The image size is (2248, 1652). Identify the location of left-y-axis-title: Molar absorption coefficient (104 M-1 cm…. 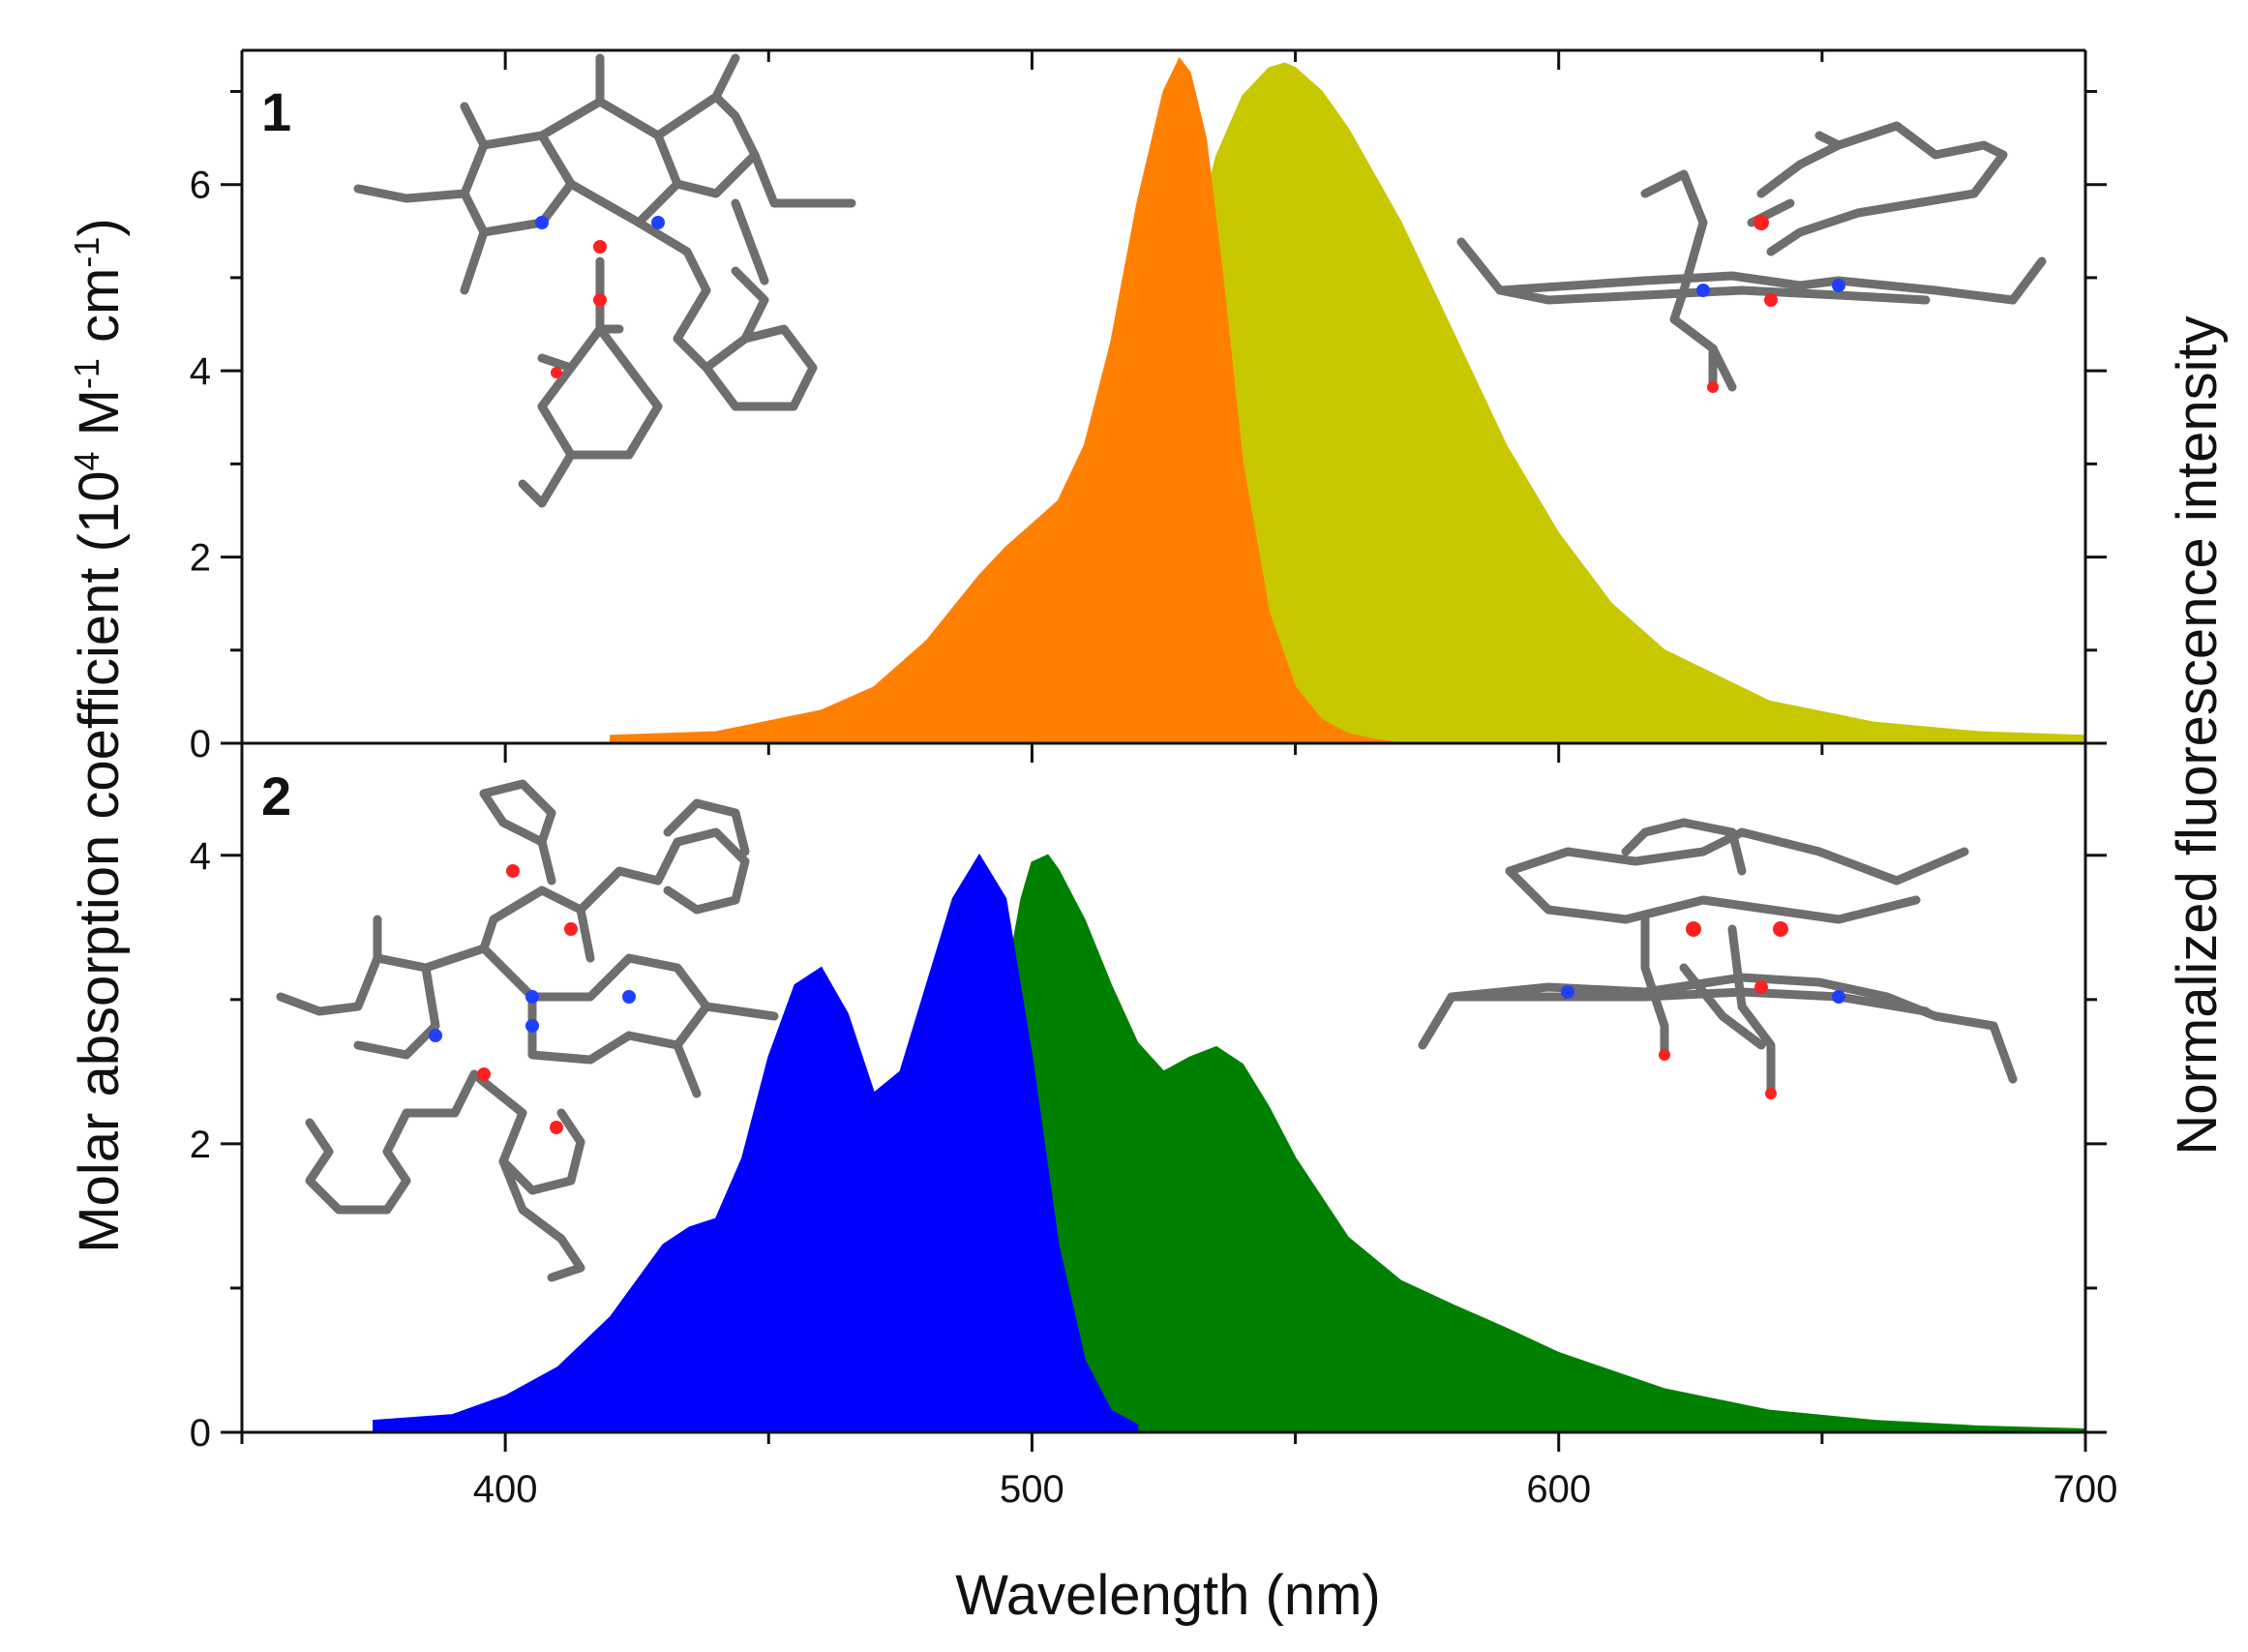
(99, 735).